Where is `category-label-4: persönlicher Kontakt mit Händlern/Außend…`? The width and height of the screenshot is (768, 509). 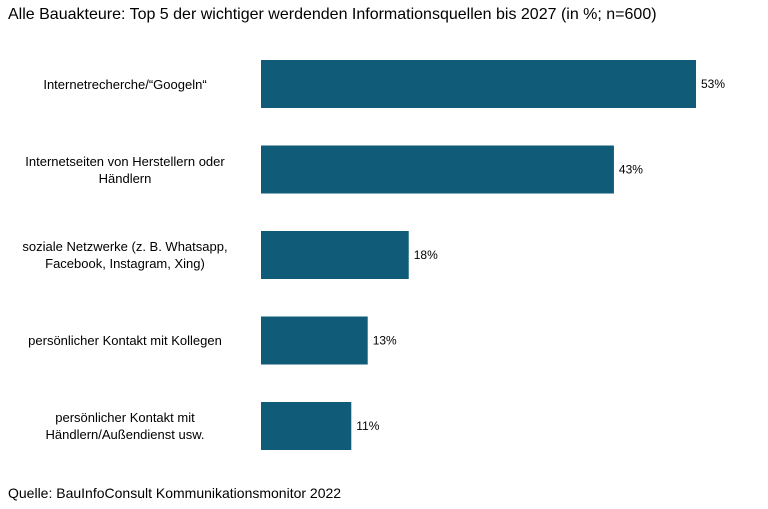 category-label-4: persönlicher Kontakt mit Händlern/Außend… is located at coordinates (125, 426).